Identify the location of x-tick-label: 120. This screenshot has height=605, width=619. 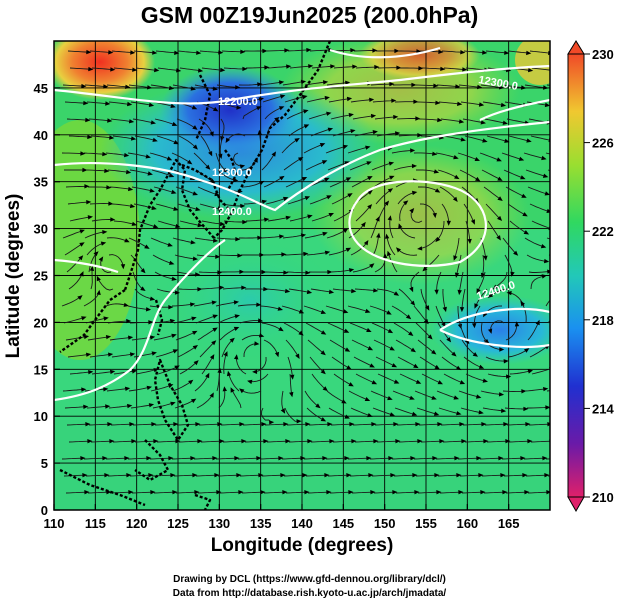
(137, 523).